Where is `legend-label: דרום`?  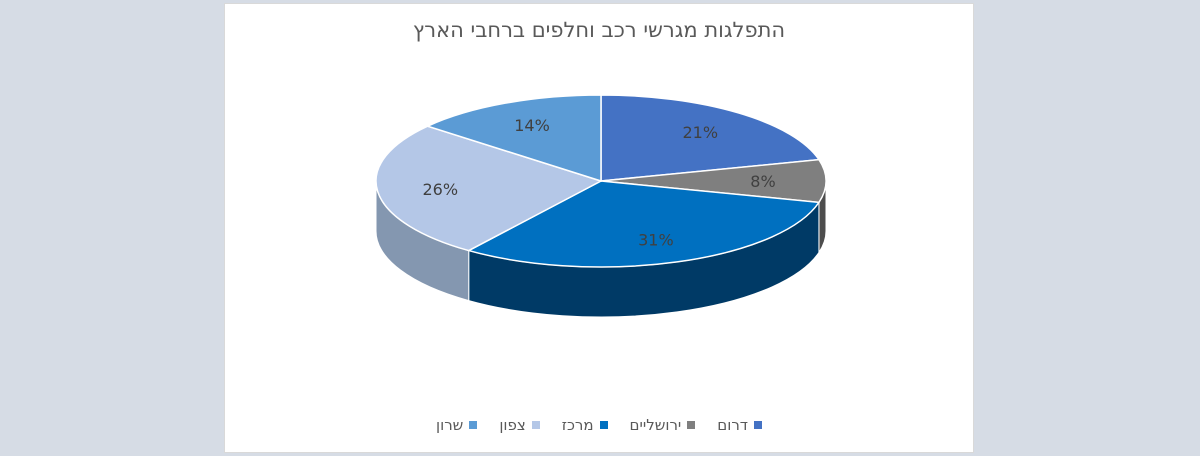 legend-label: דרום is located at coordinates (732, 425).